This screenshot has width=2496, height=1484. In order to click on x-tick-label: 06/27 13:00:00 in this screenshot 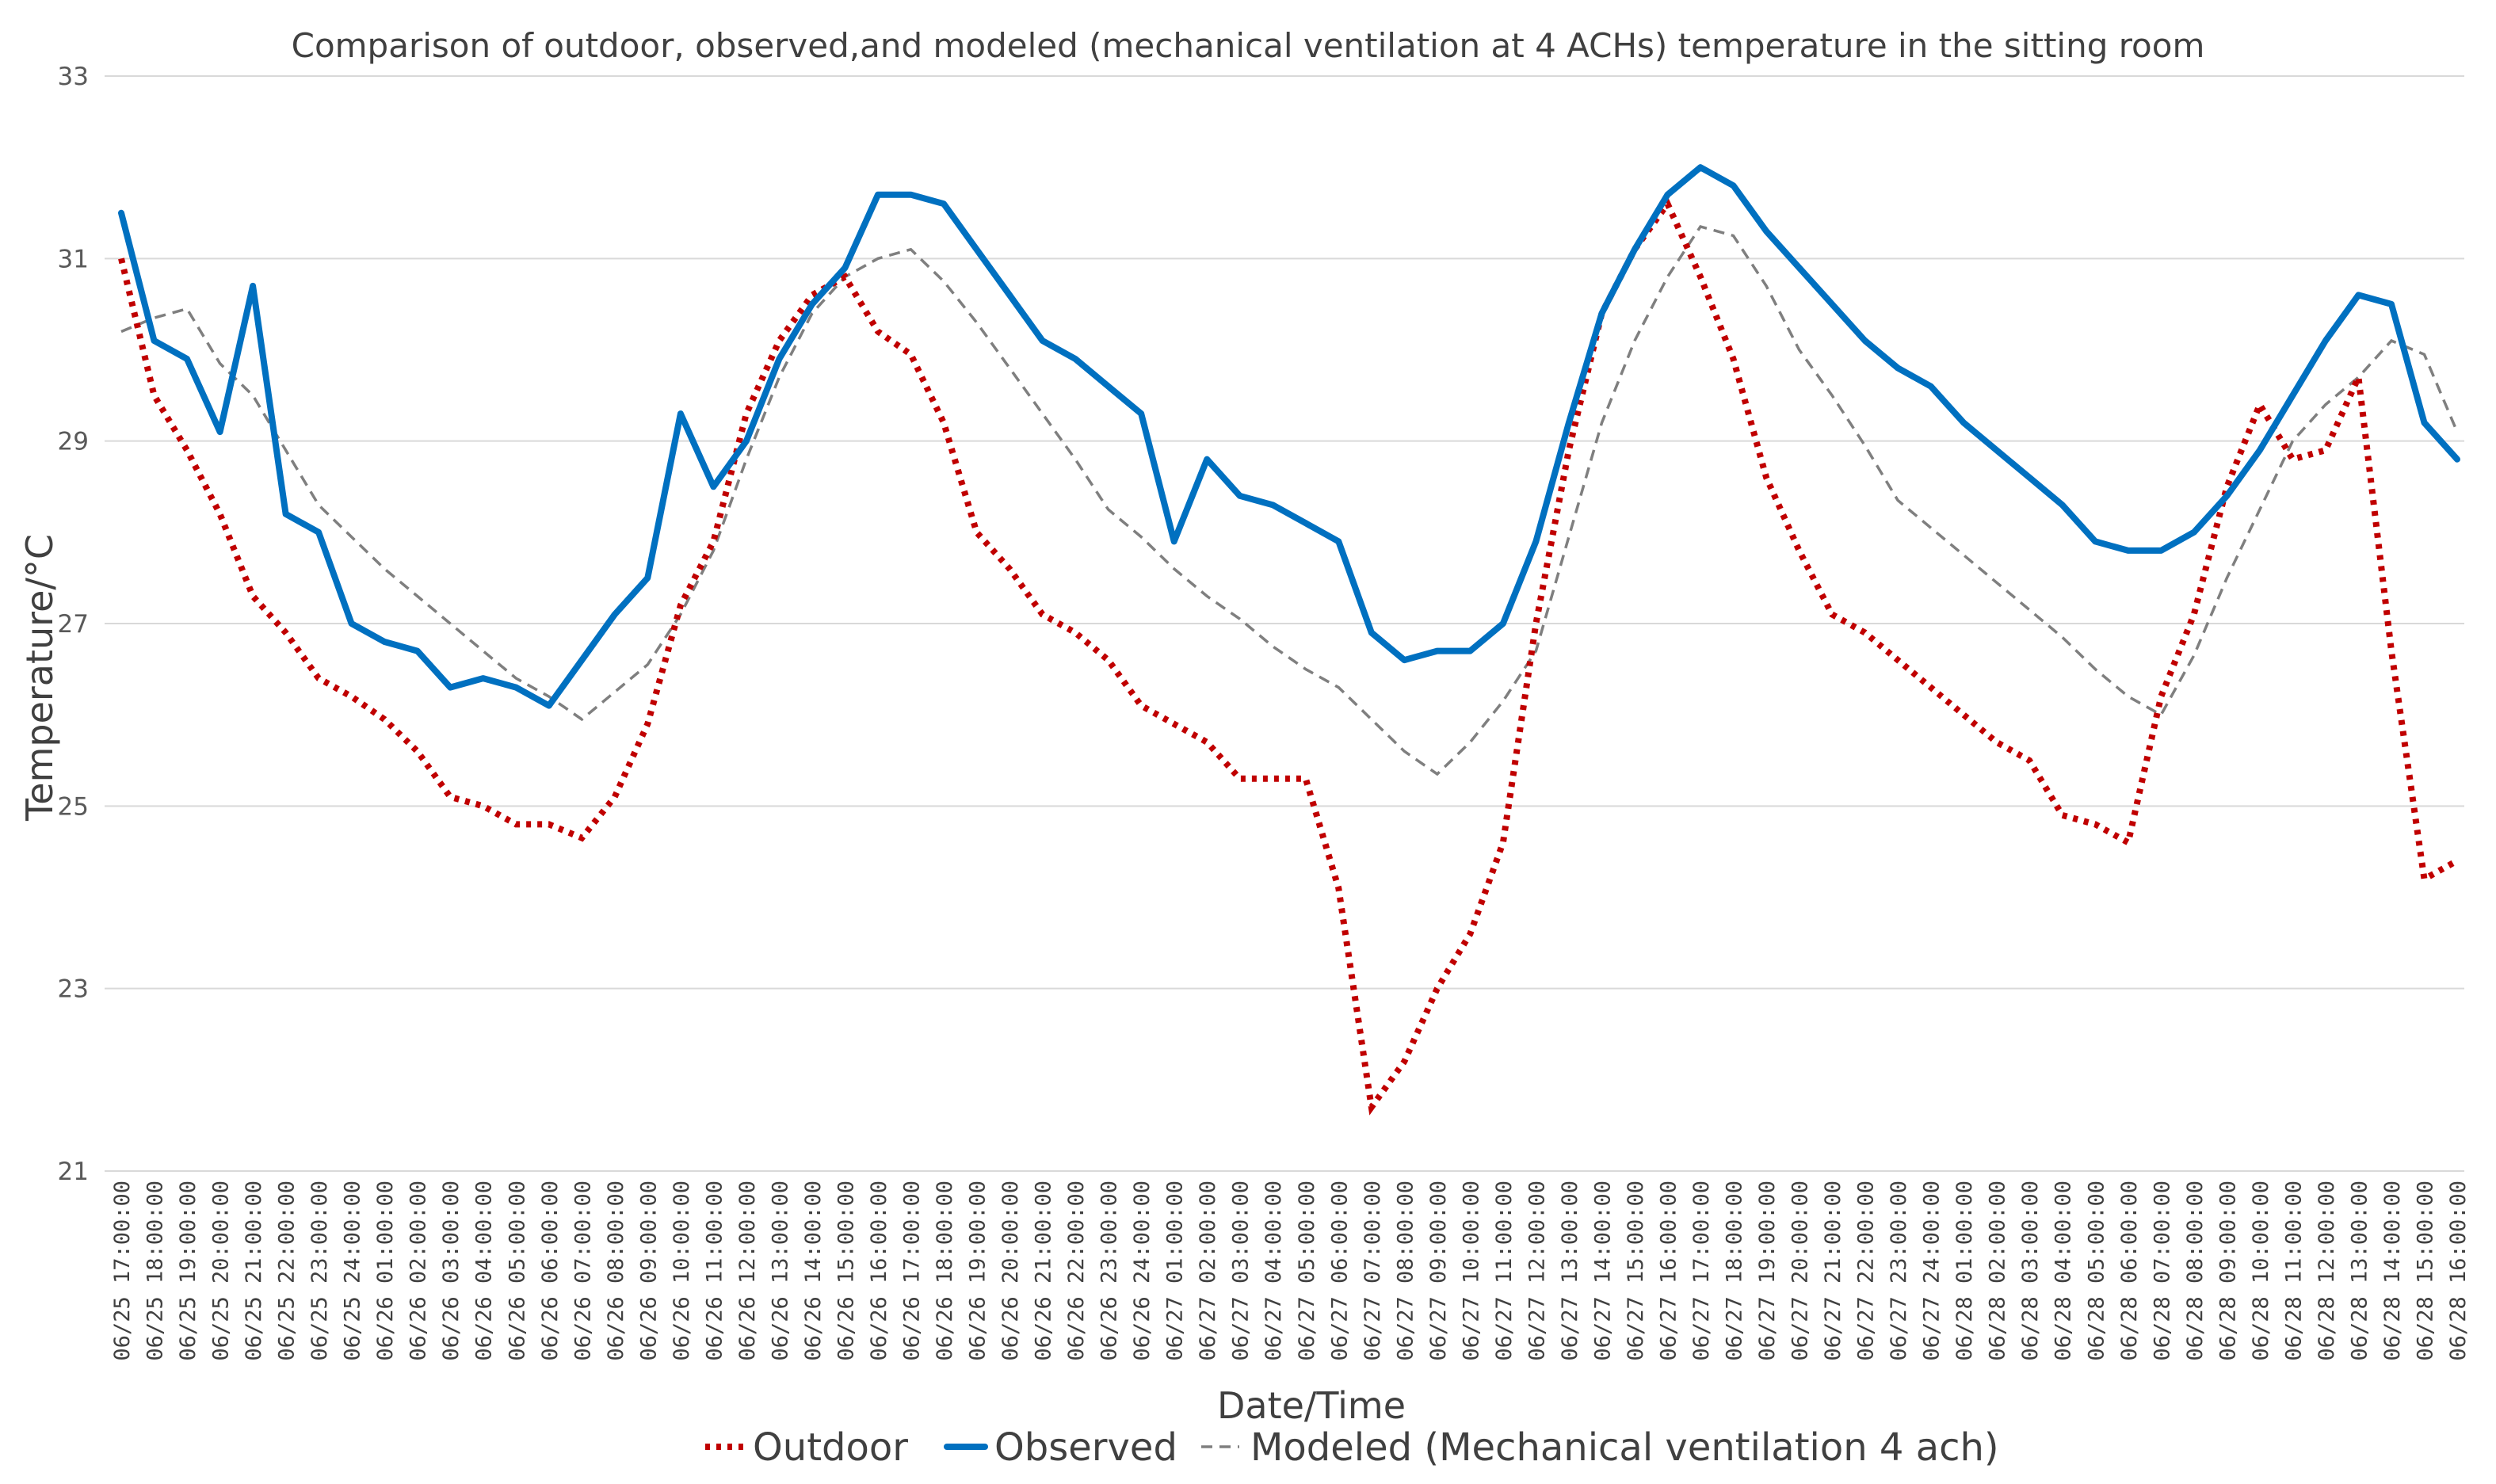, I will do `click(1570, 1271)`.